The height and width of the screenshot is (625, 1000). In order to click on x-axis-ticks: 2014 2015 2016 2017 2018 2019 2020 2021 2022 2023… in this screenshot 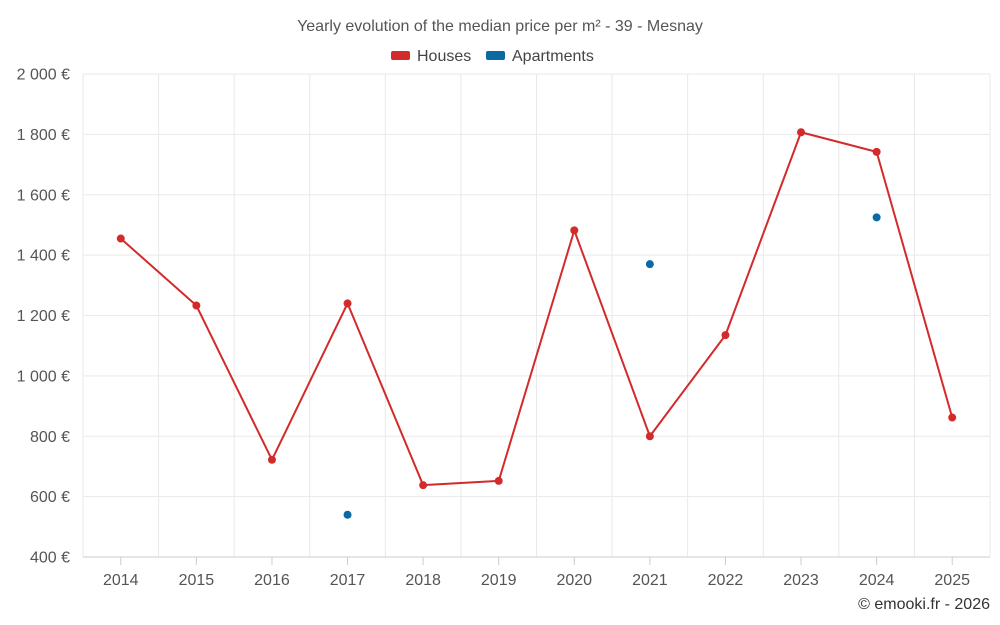, I will do `click(536, 573)`.